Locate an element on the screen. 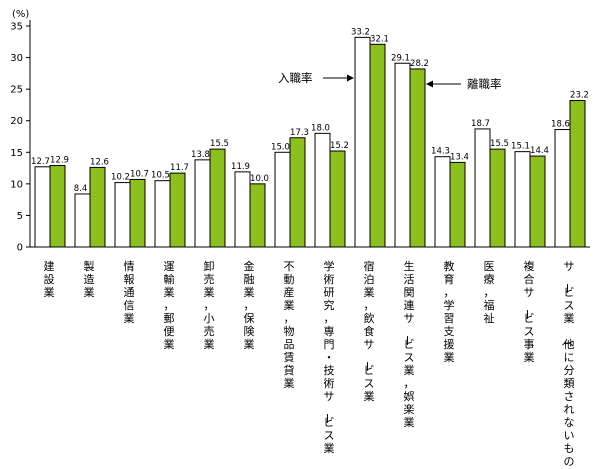 The image size is (596, 469). data-label-entry-rate: 8.4 is located at coordinates (81, 189).